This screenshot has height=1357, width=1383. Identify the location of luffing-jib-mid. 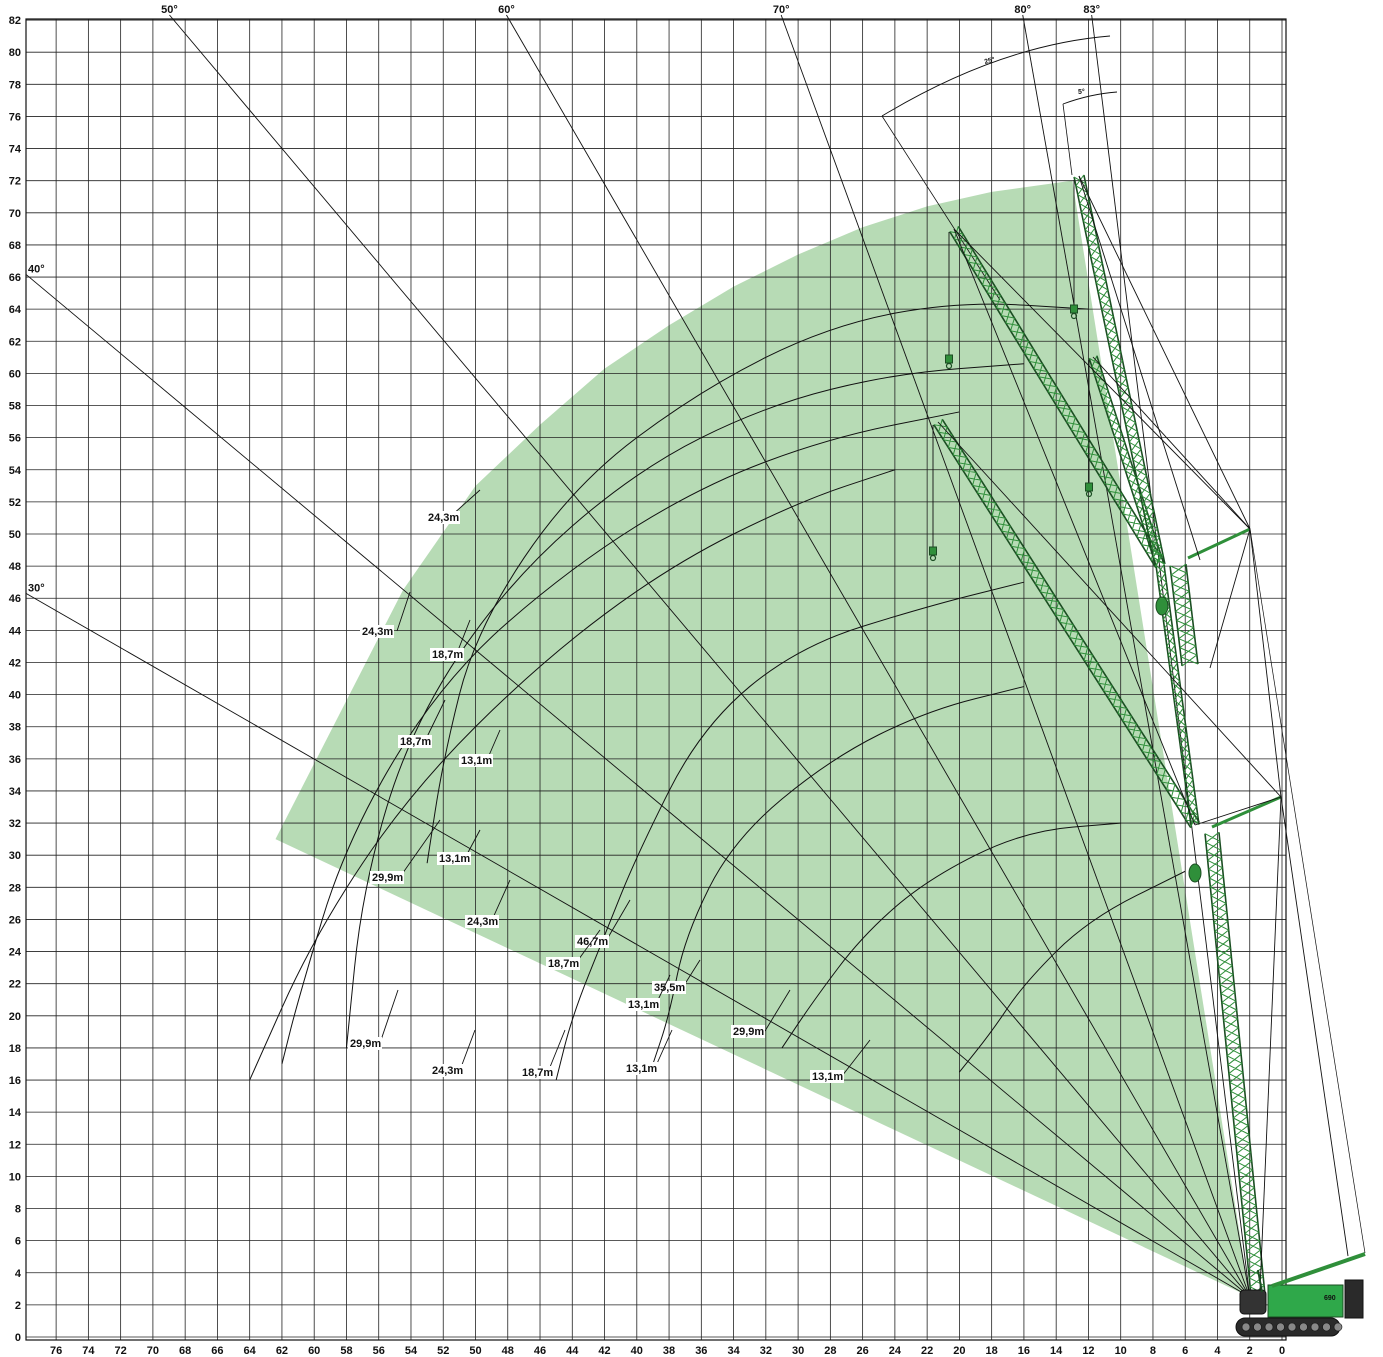
(1057, 397).